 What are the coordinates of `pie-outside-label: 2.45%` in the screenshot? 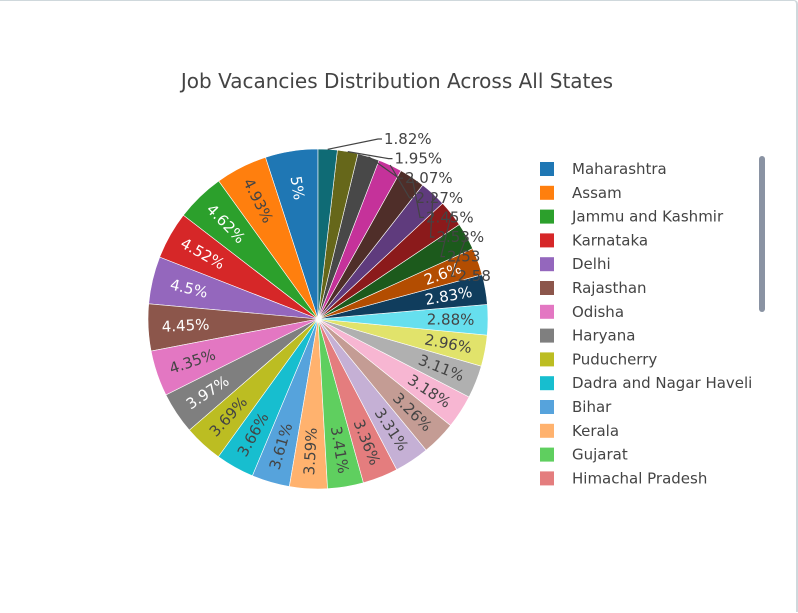 It's located at (450, 217).